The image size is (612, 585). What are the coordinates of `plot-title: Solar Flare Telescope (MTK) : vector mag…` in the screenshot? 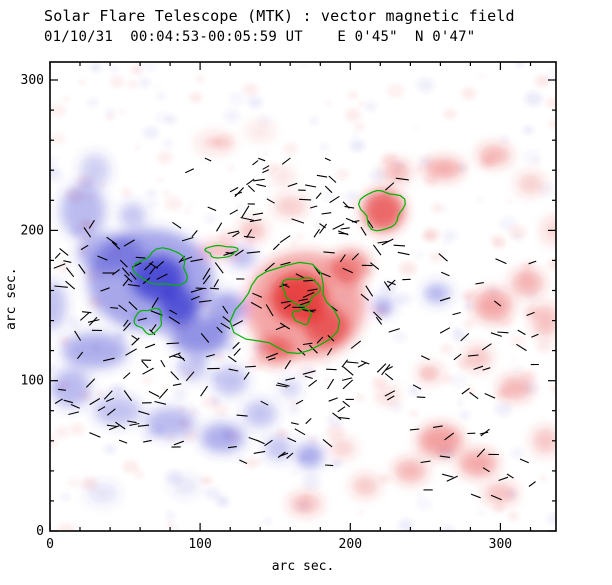 It's located at (279, 16).